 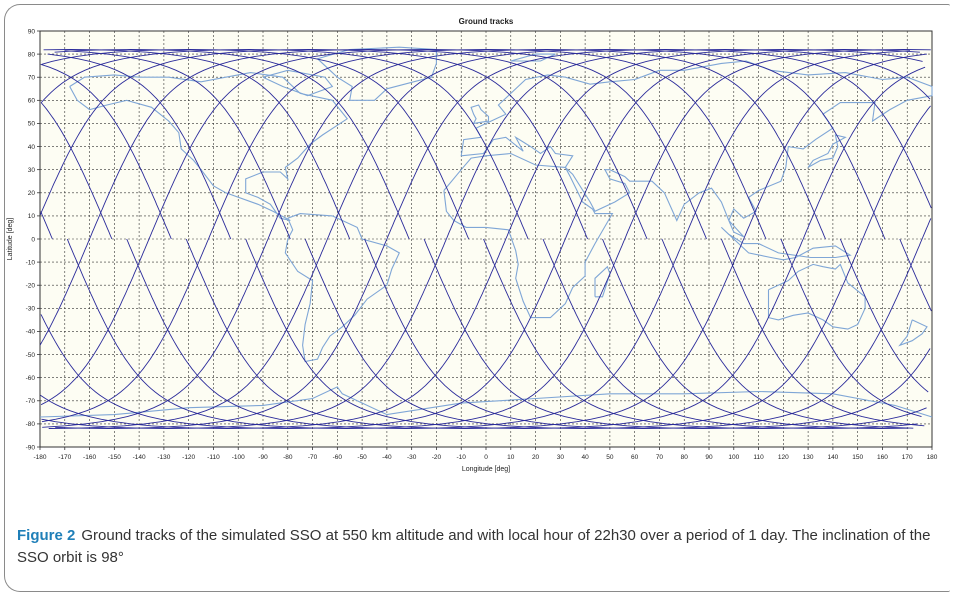 What do you see at coordinates (32, 193) in the screenshot?
I see `y-tick-label: 20` at bounding box center [32, 193].